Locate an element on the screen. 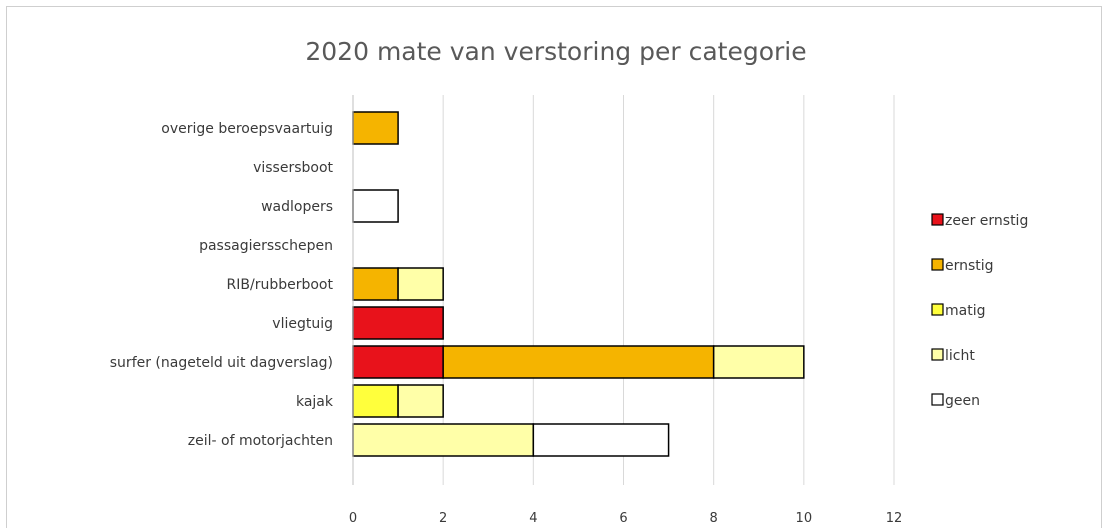  category-label: vissersboot is located at coordinates (293, 168).